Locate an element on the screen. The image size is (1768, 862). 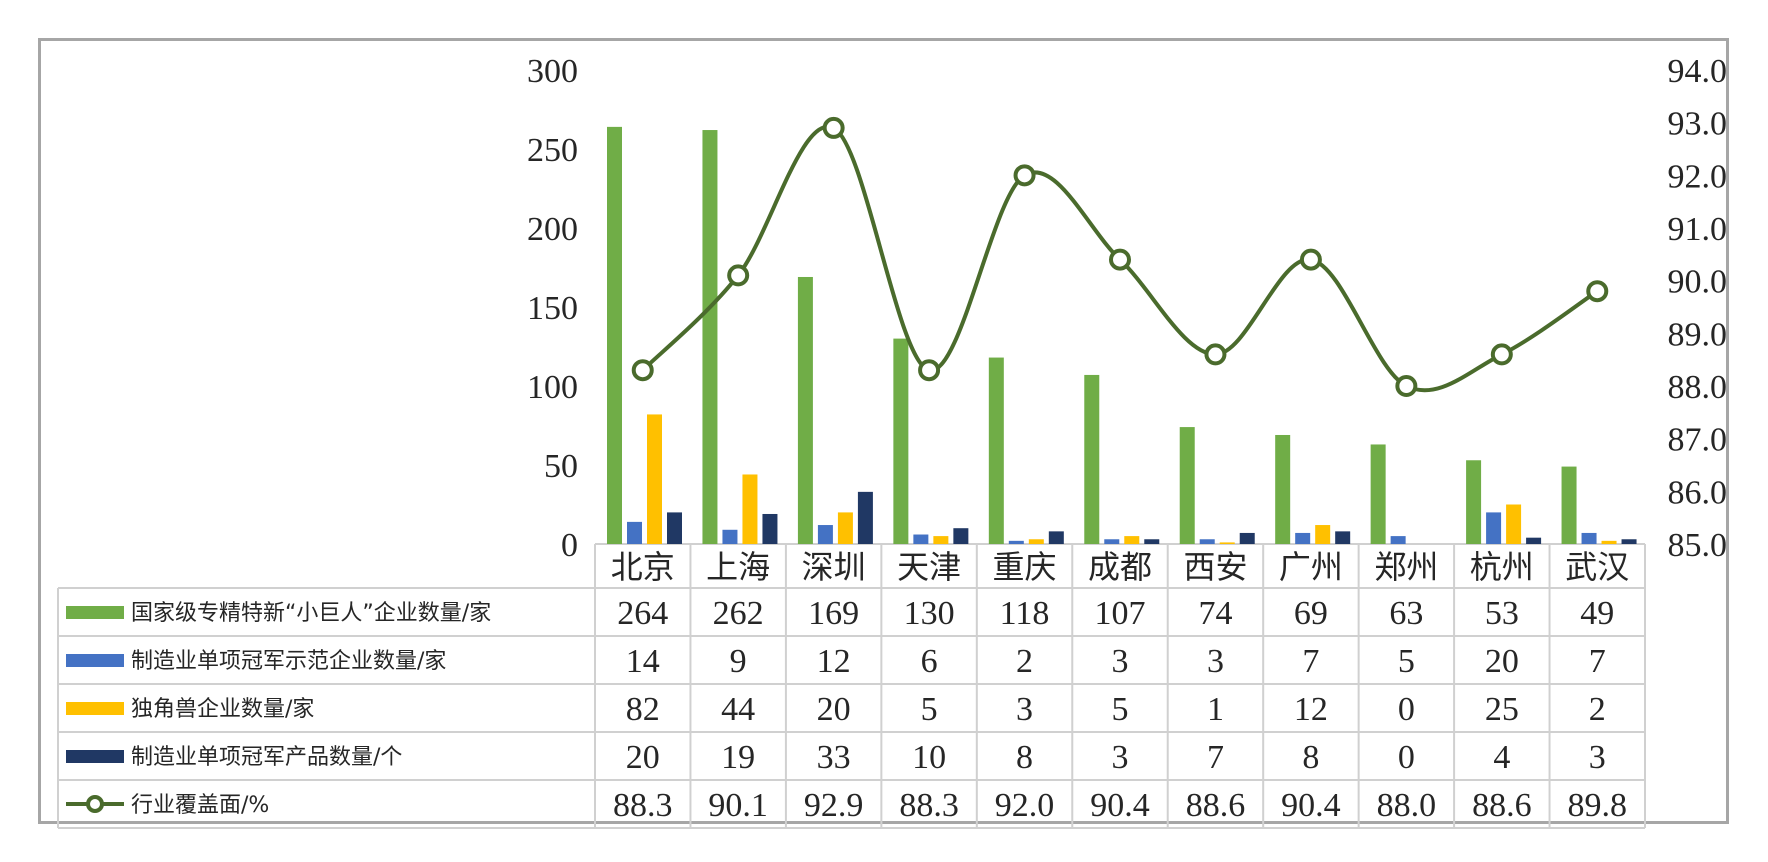
table-cell: 4 is located at coordinates (1501, 757).